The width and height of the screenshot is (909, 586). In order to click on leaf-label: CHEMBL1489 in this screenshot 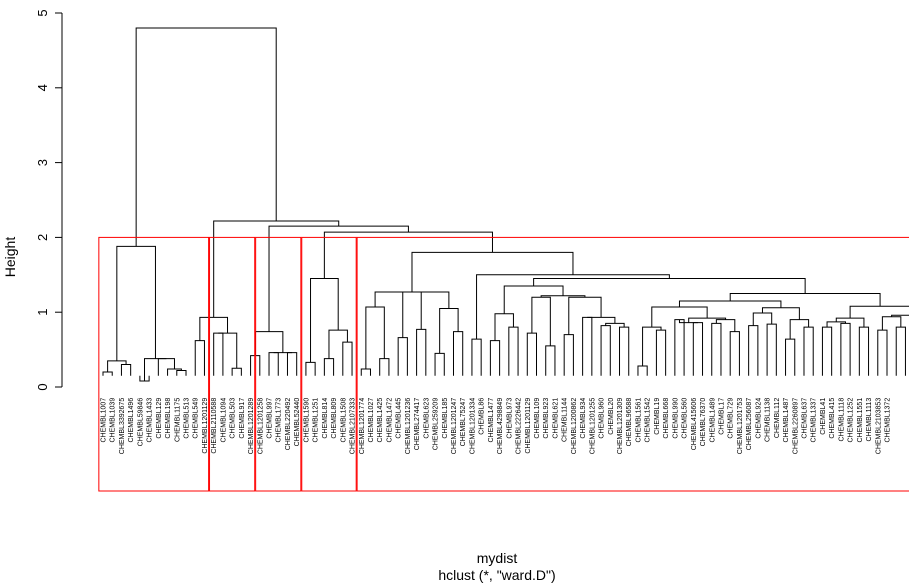, I will do `click(712, 420)`.